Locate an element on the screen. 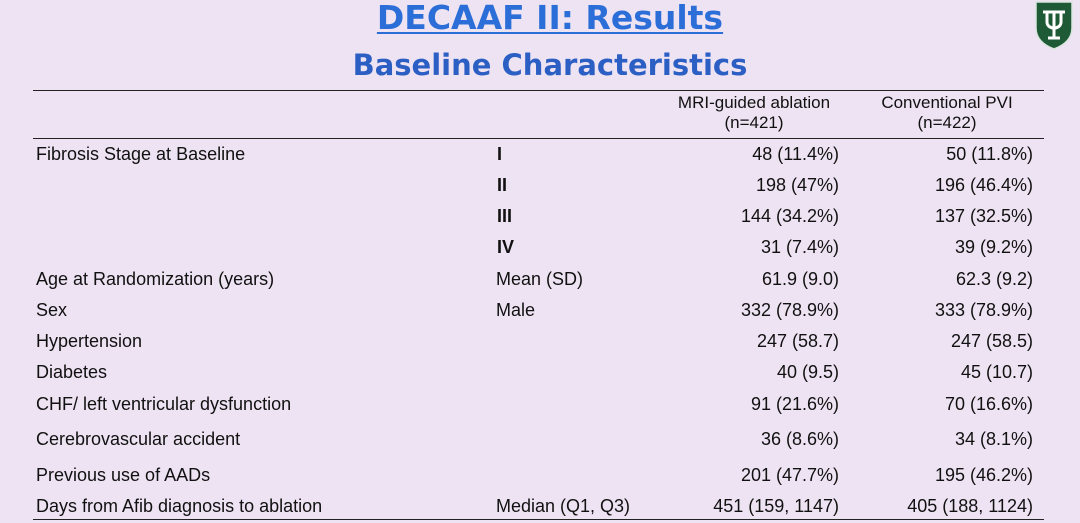 Image resolution: width=1080 pixels, height=523 pixels. mri-value: 40 (9.5) is located at coordinates (807, 372).